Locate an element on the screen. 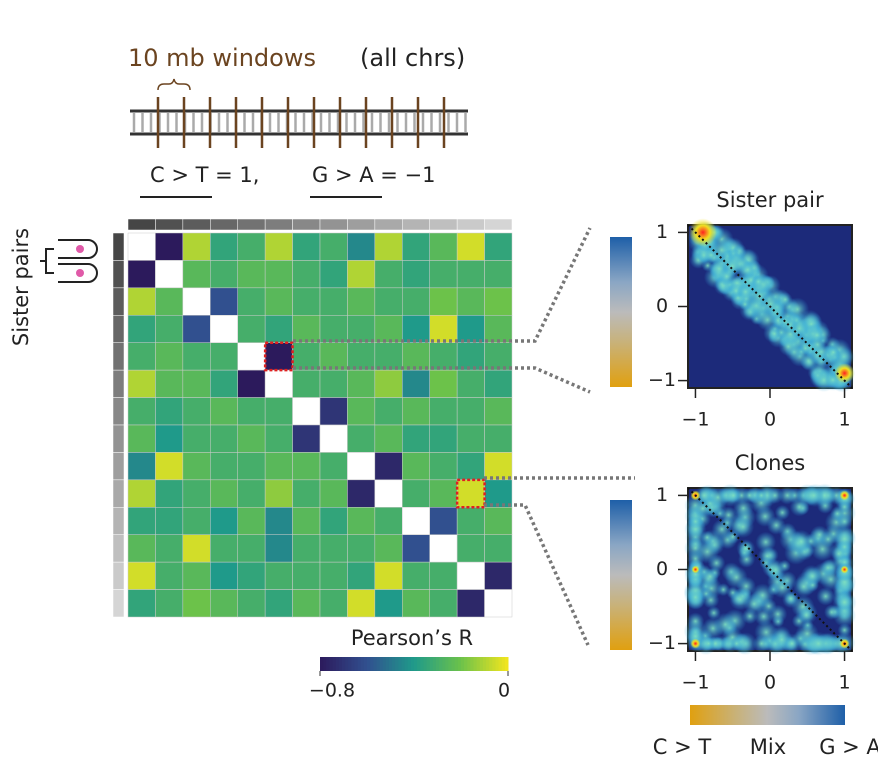 The height and width of the screenshot is (764, 878). colorbar-label: G > A is located at coordinates (848, 747).